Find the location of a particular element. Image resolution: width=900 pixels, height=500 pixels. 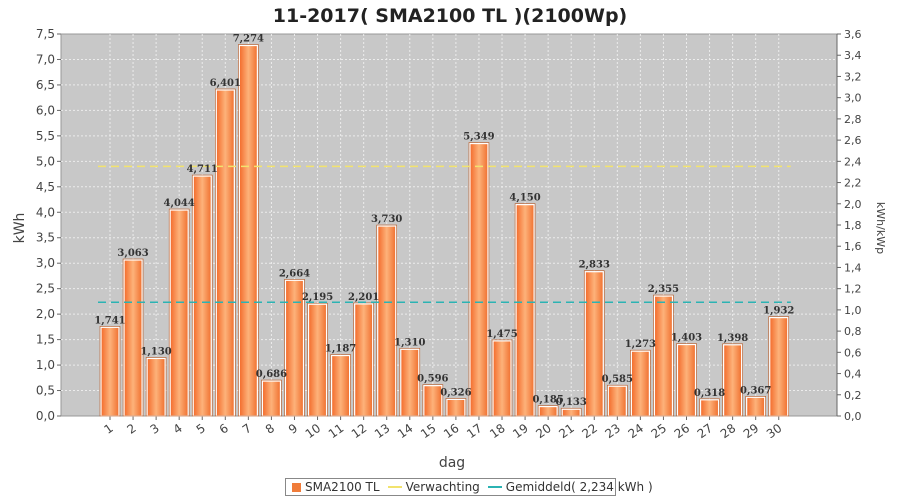

x-tick-label: 16 is located at coordinates (451, 431).